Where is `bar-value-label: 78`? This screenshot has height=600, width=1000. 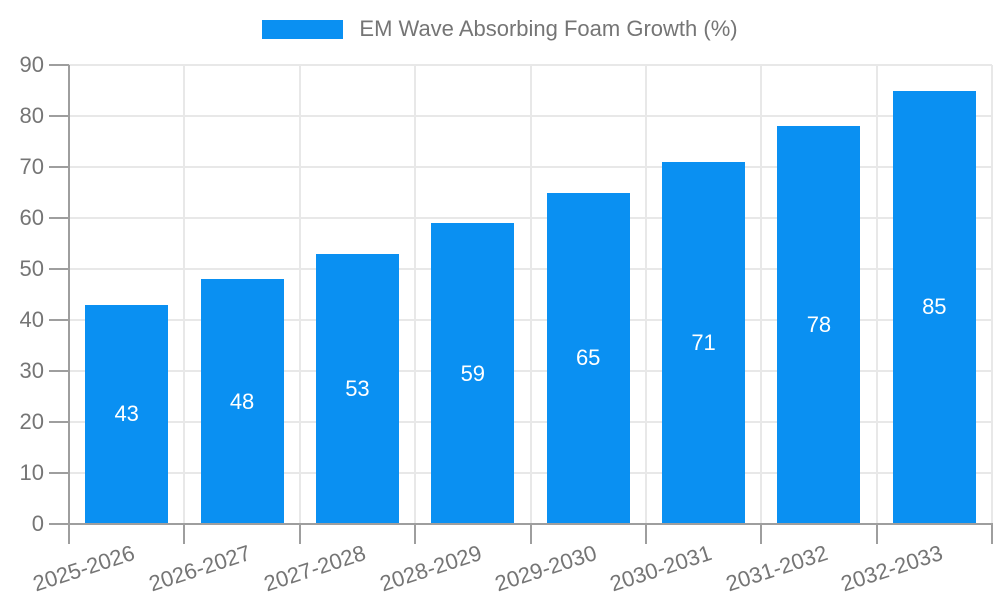 bar-value-label: 78 is located at coordinates (819, 325).